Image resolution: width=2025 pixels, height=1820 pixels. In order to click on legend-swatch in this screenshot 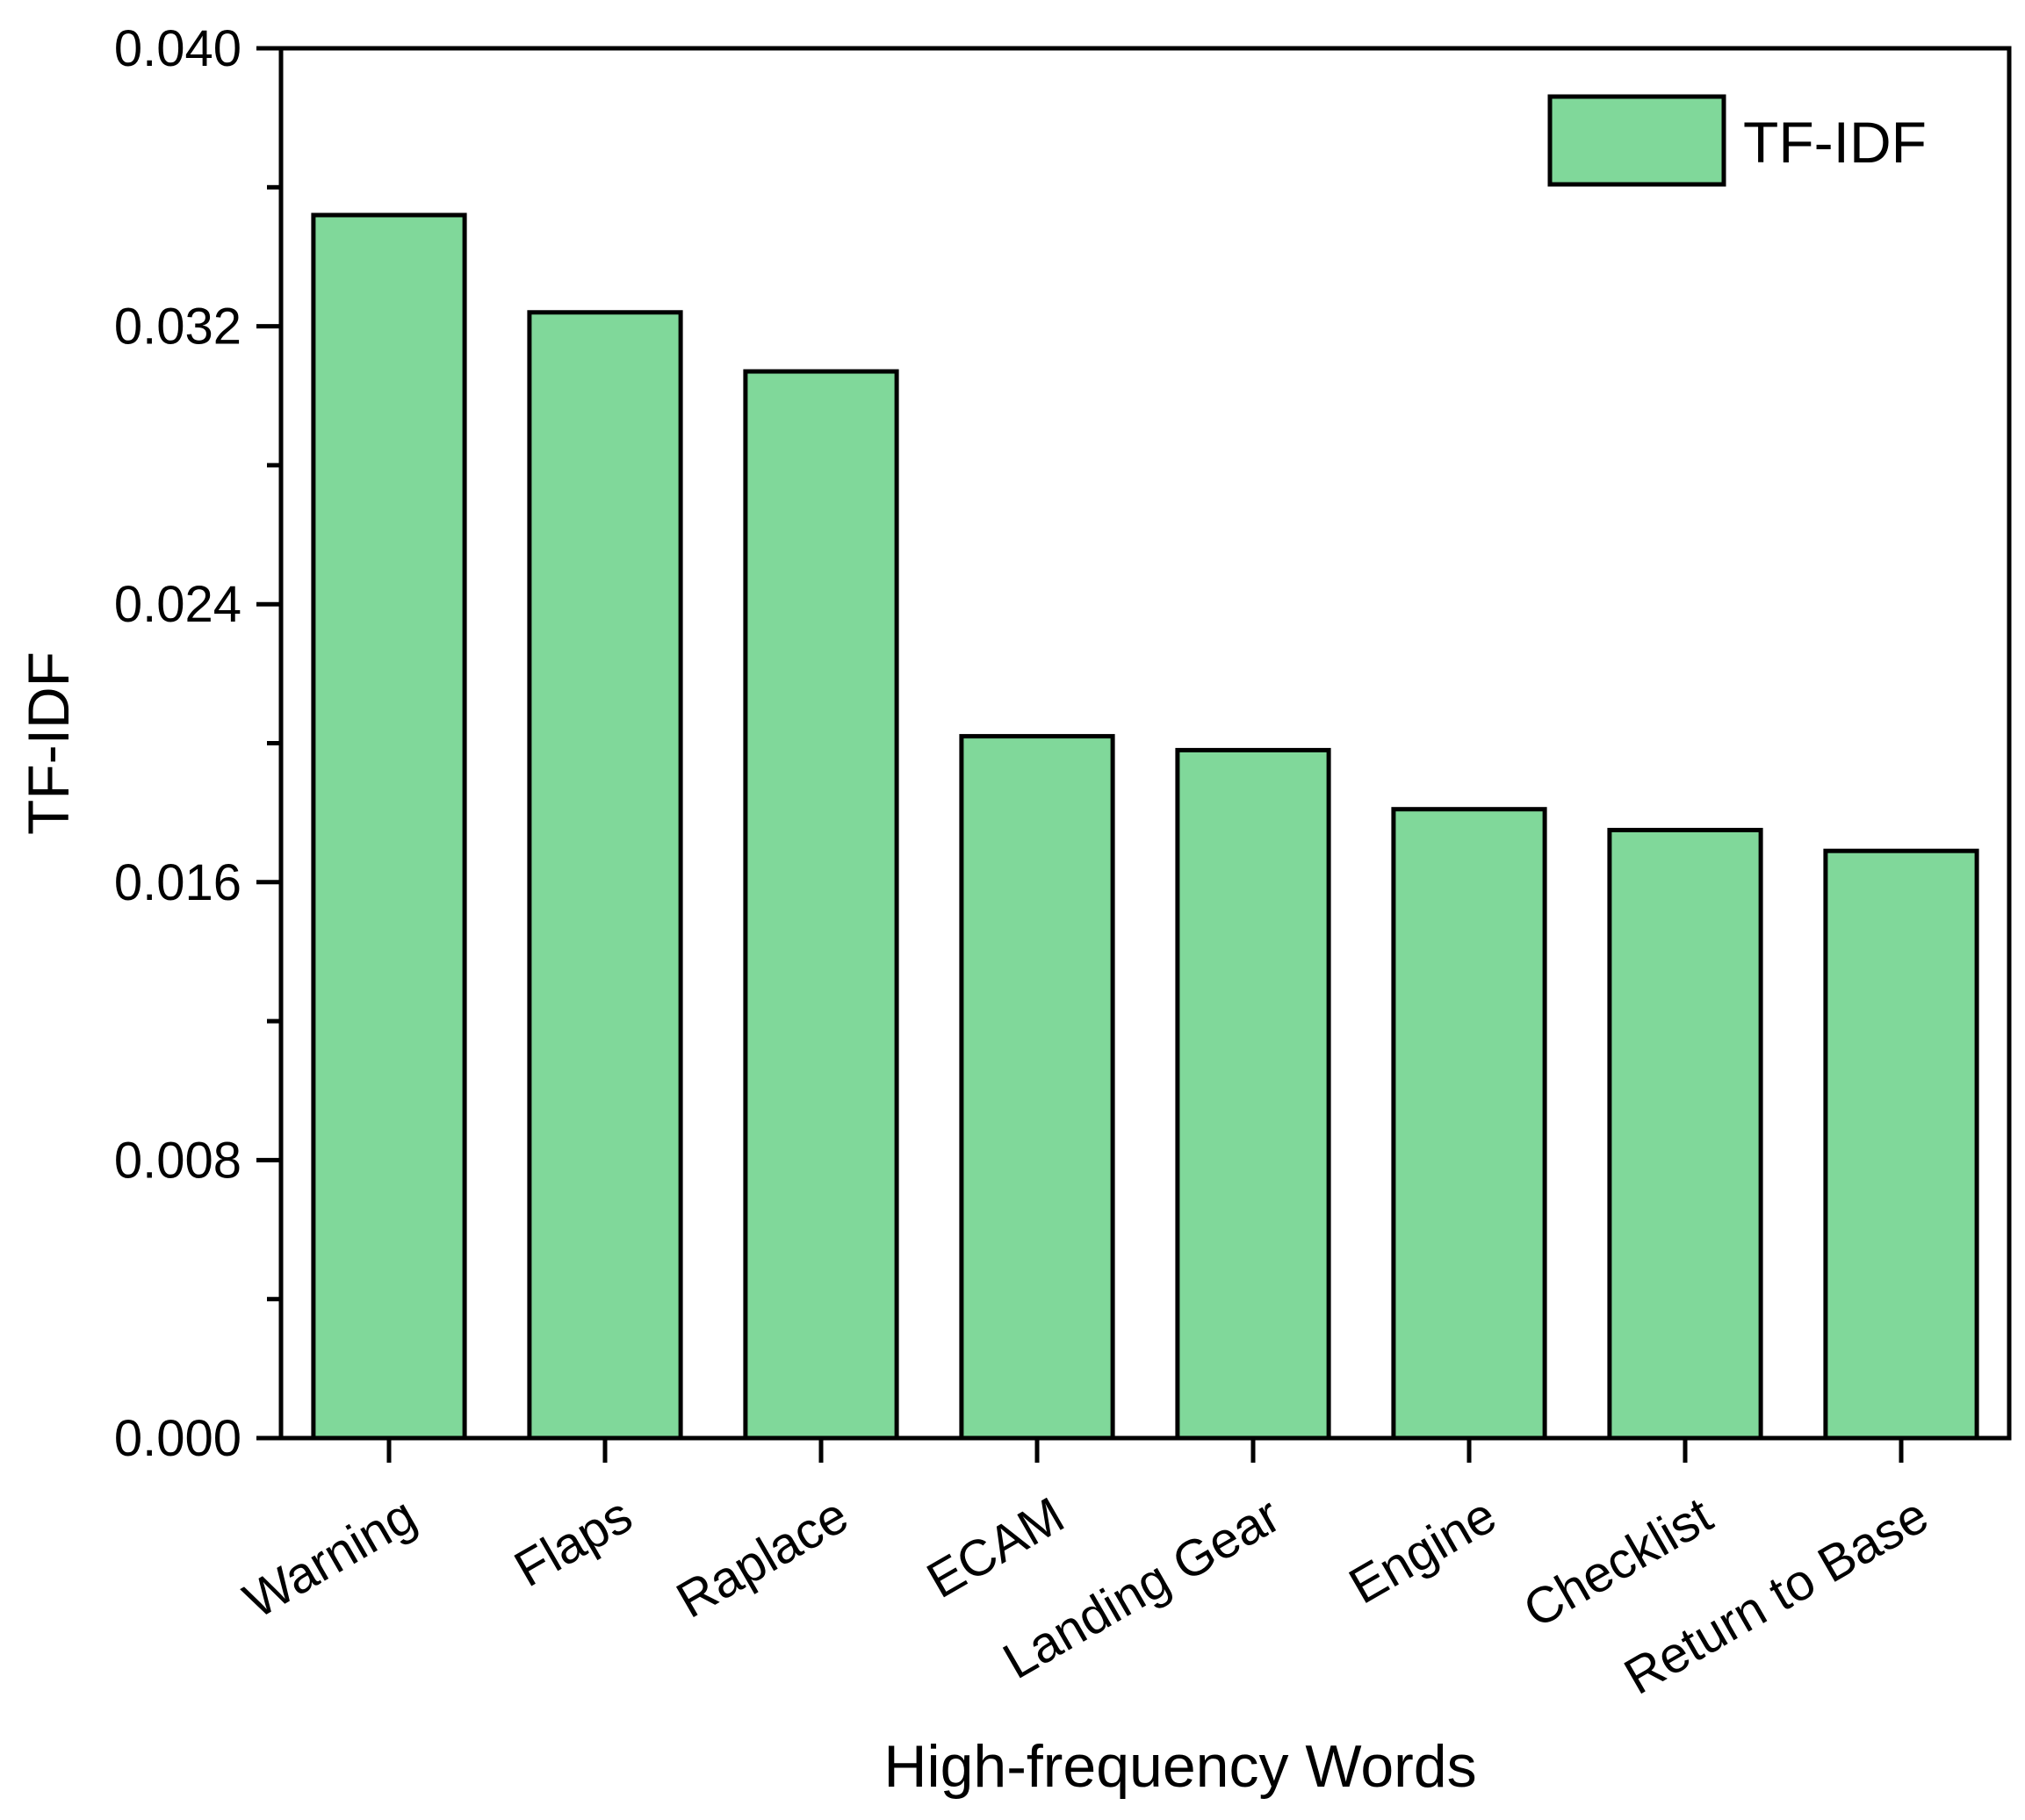, I will do `click(1636, 140)`.